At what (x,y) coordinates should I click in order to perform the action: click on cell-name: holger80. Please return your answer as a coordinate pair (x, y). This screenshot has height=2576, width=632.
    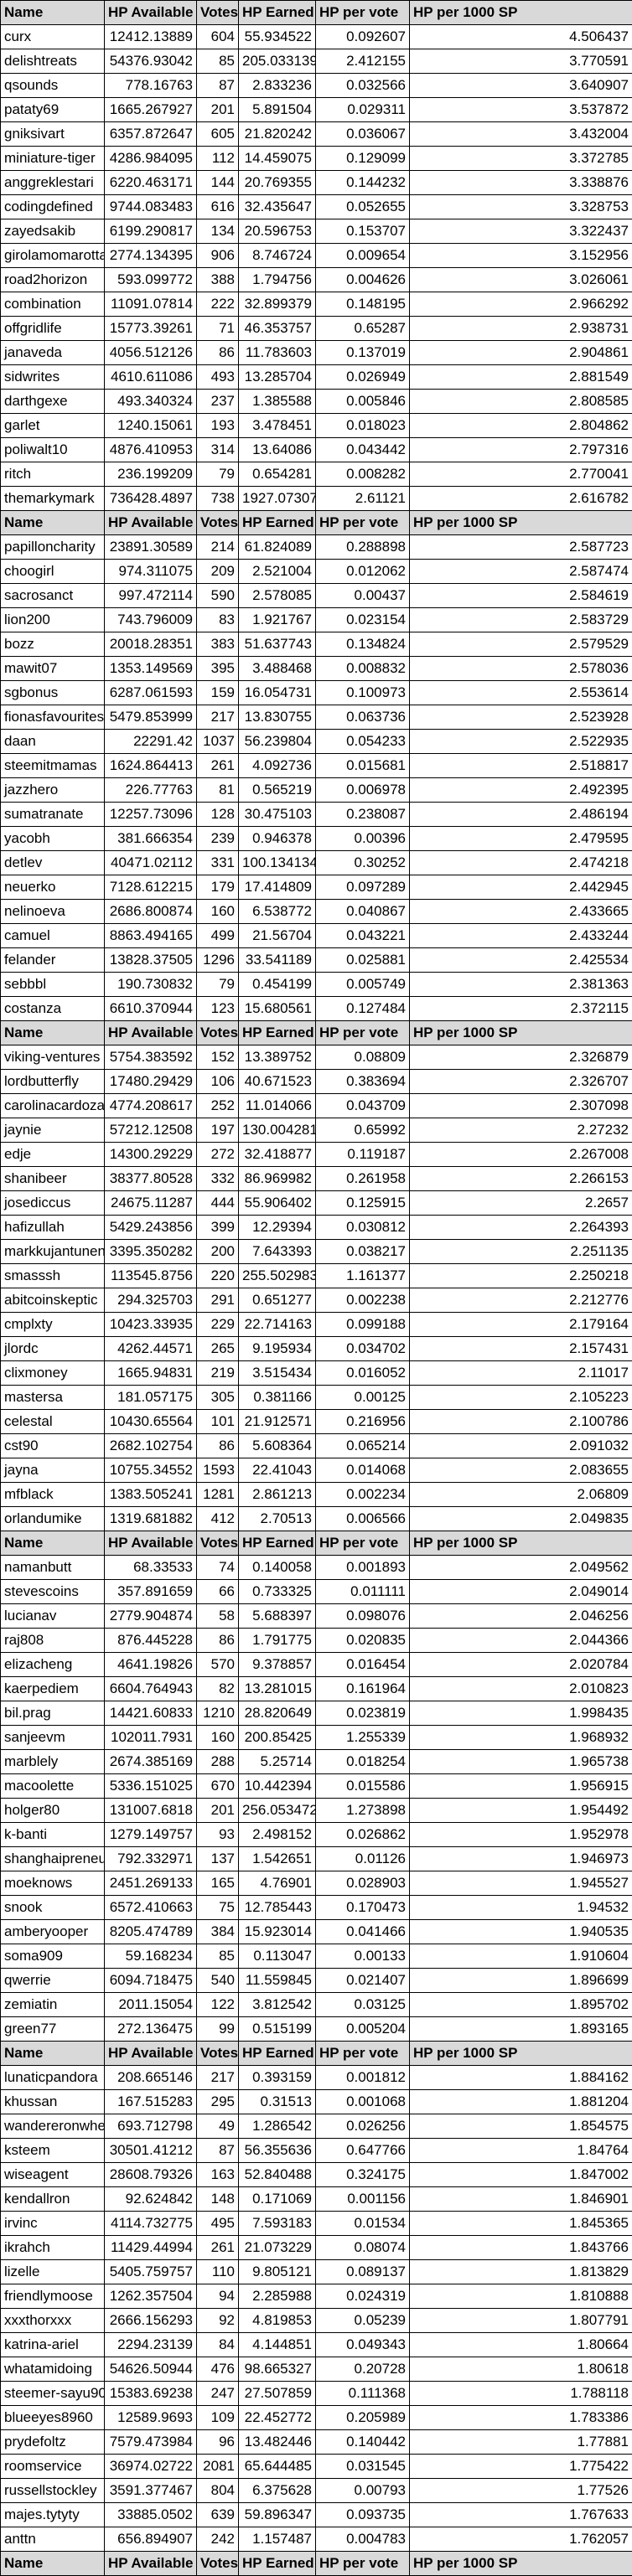
    Looking at the image, I should click on (53, 1811).